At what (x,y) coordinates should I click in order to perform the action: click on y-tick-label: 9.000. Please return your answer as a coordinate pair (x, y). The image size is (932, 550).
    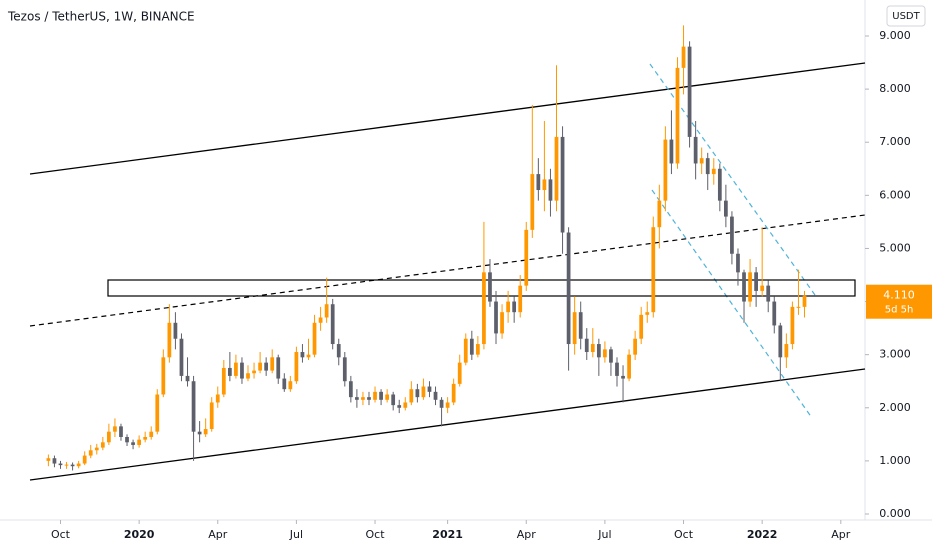
    Looking at the image, I should click on (895, 35).